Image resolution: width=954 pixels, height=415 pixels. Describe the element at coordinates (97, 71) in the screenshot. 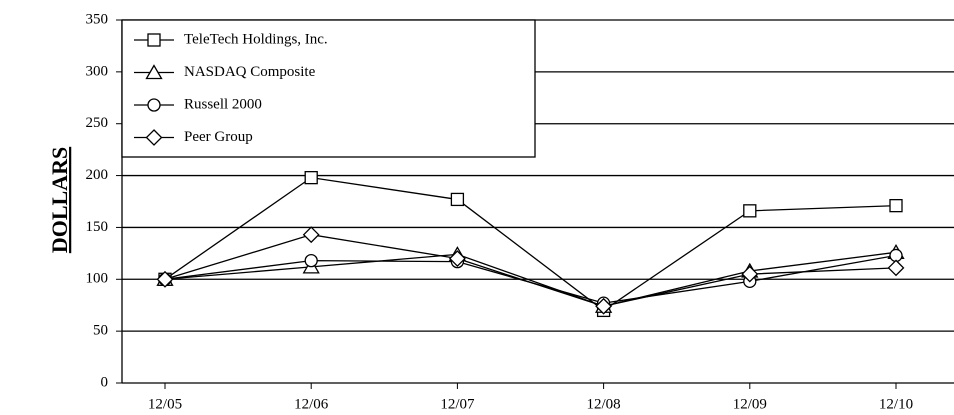

I see `y-tick-label: 300` at that location.